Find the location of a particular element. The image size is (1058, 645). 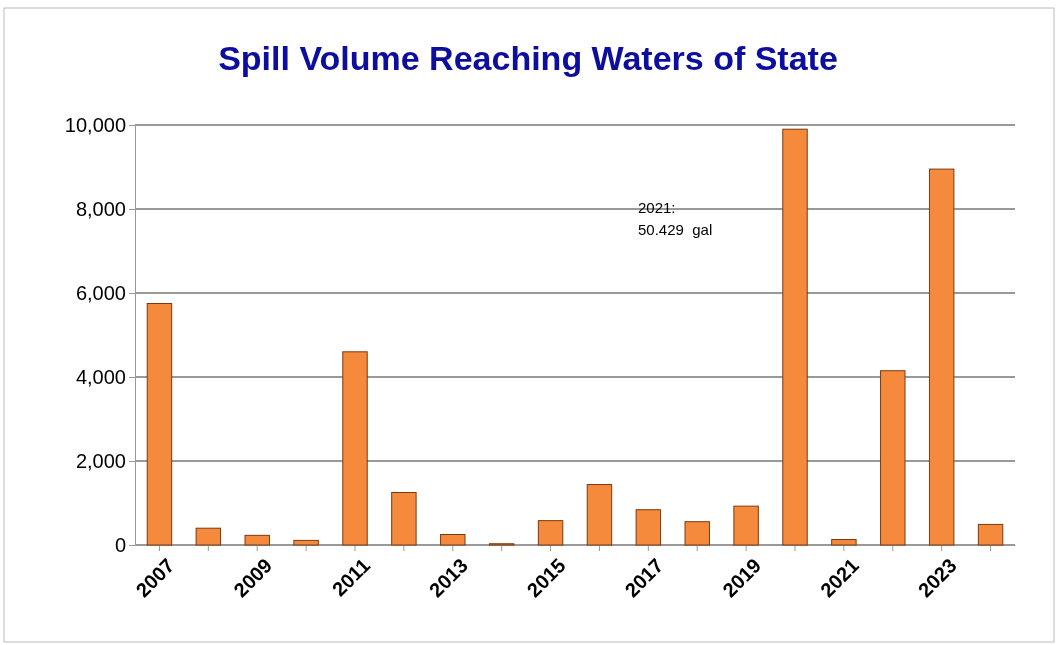

y-tick-label: 2,000 is located at coordinates (100, 460).